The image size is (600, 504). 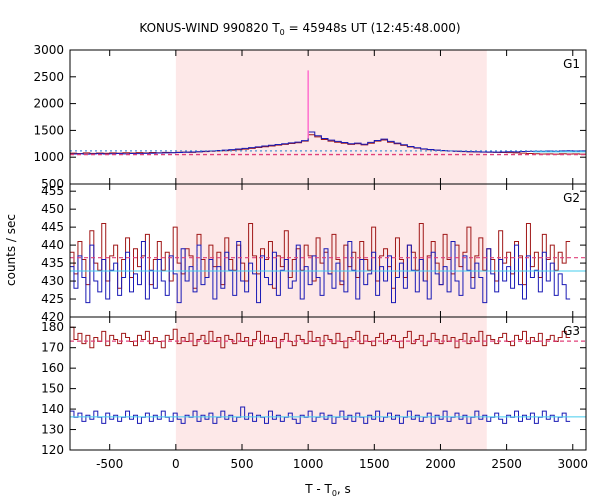 What do you see at coordinates (52, 348) in the screenshot?
I see `panel-g3-ytick-label: 170` at bounding box center [52, 348].